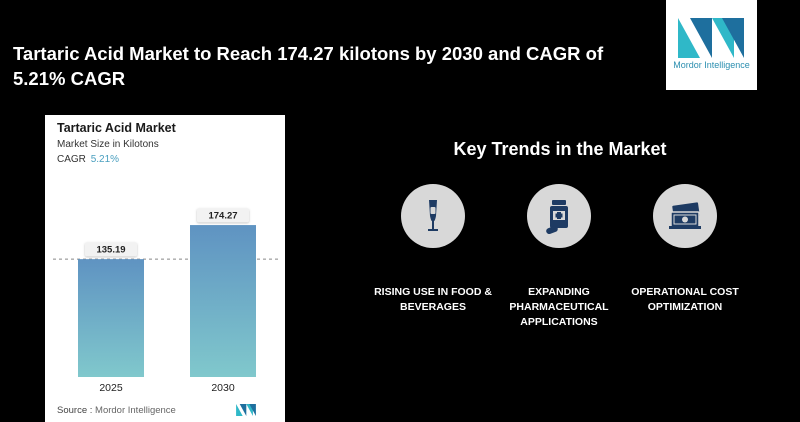 This screenshot has height=422, width=800. What do you see at coordinates (711, 65) in the screenshot?
I see `logo-text: Mordor Intelligence` at bounding box center [711, 65].